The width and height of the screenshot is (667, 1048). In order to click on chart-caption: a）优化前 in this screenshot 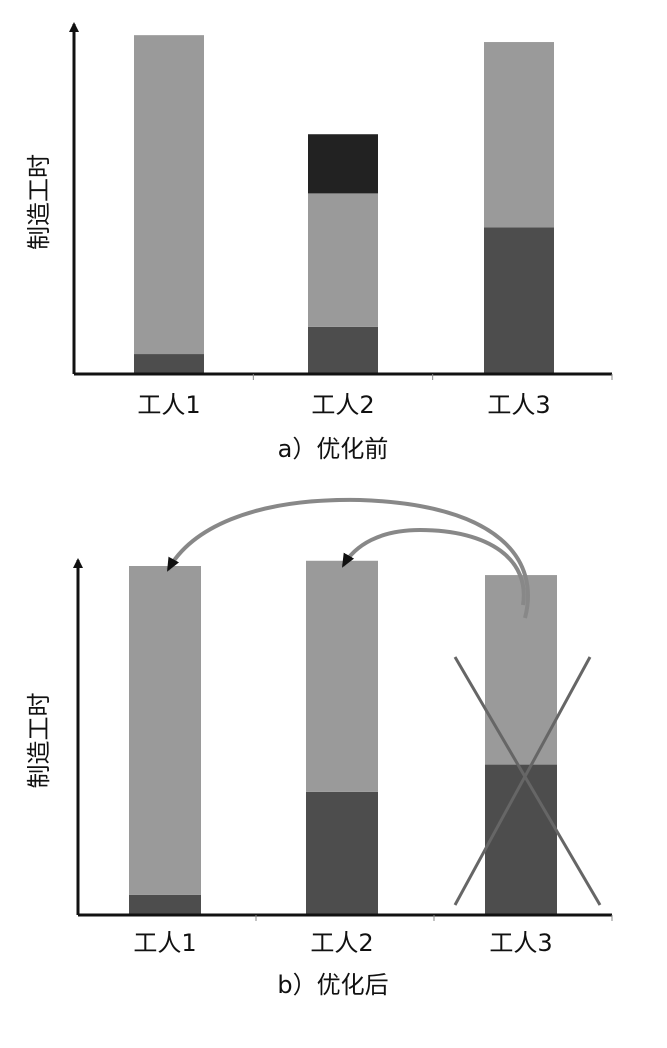, I will do `click(333, 449)`.